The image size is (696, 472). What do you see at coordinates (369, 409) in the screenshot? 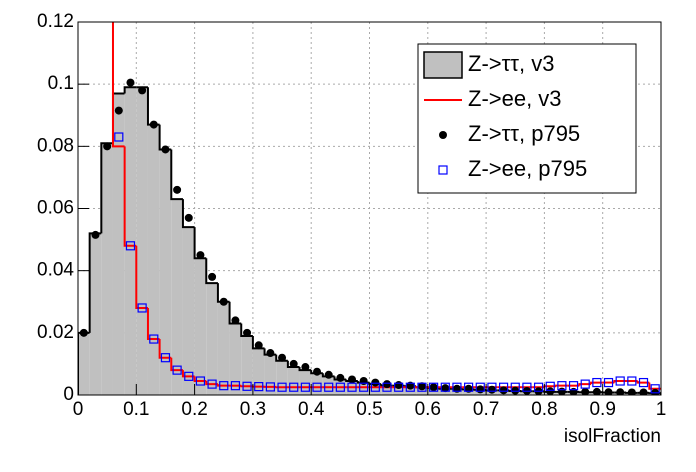
I see `x-tick-label: 0.5` at bounding box center [369, 409].